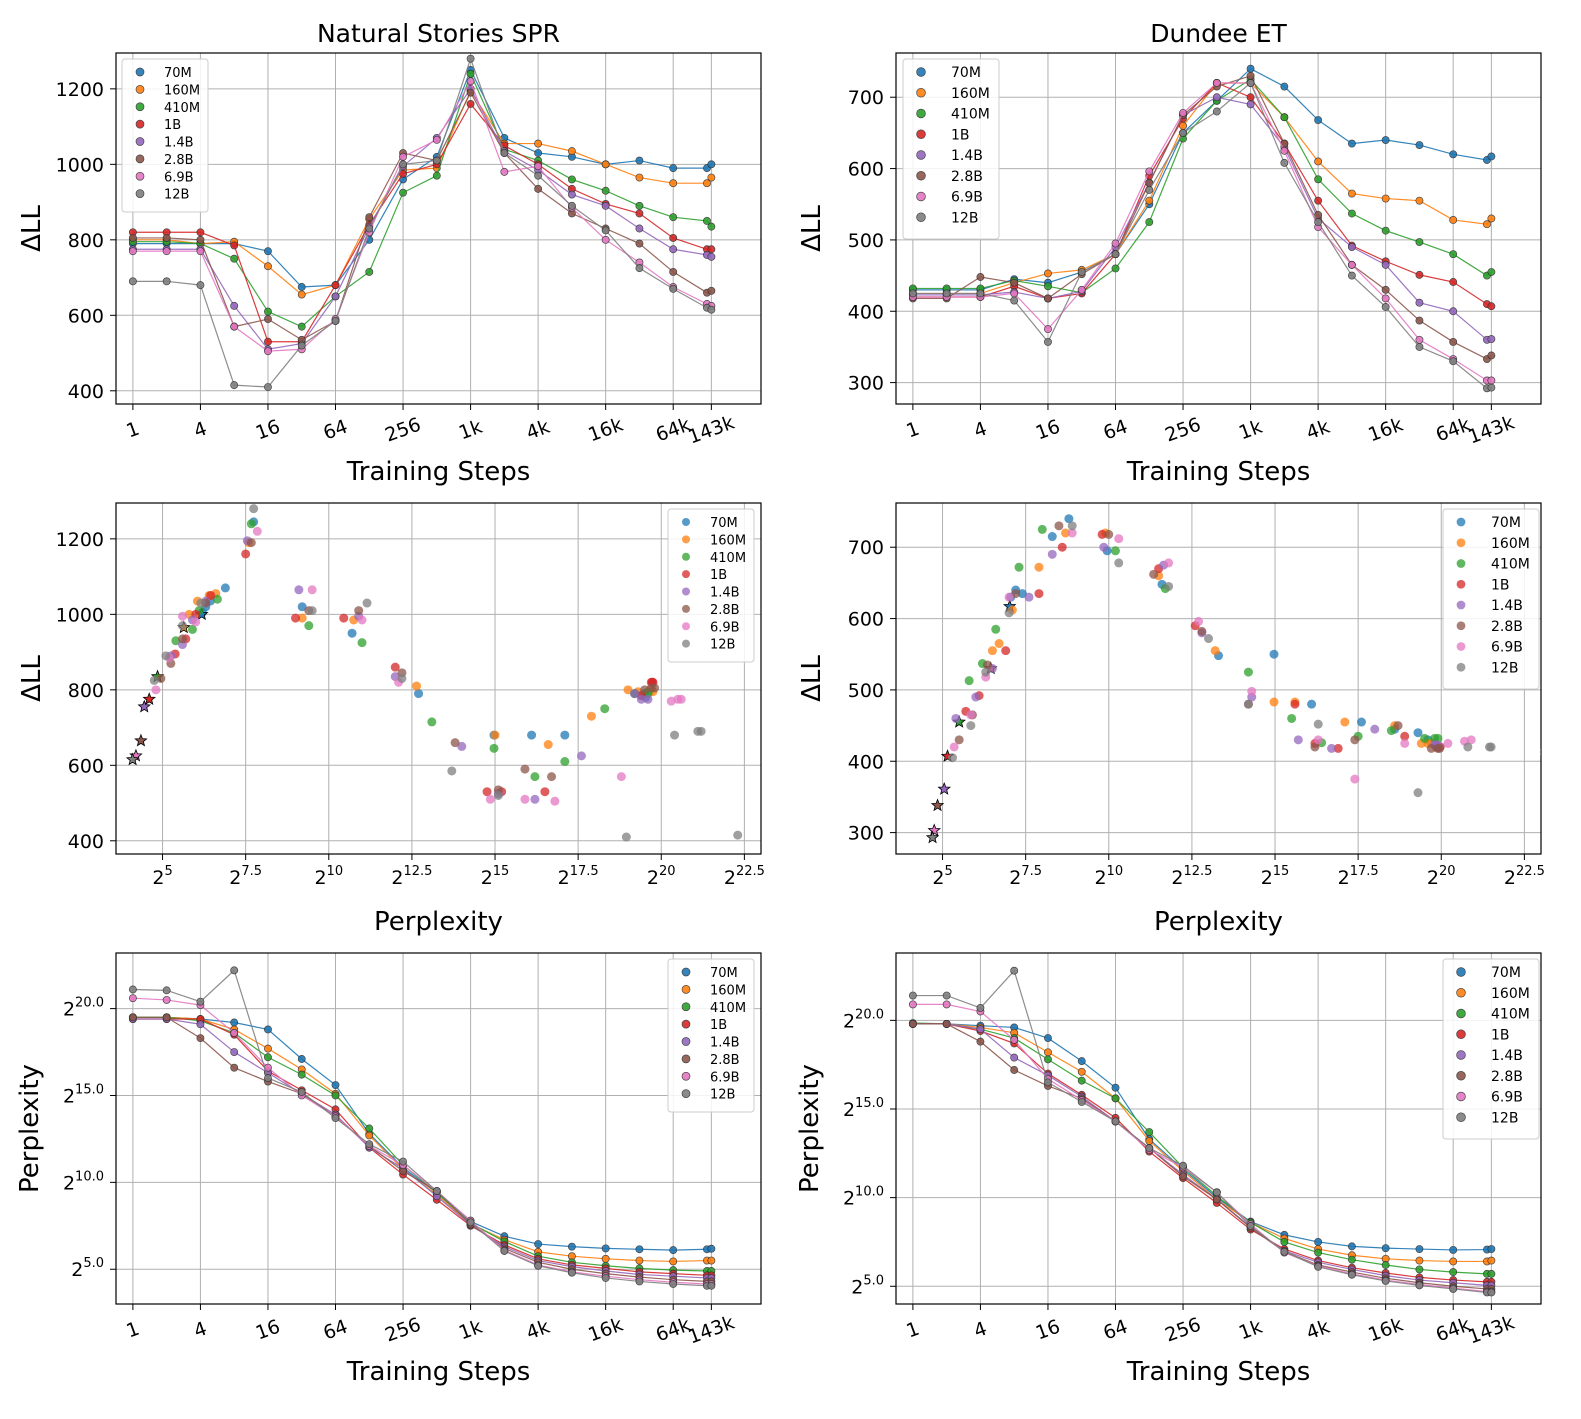 The height and width of the screenshot is (1419, 1581). Describe the element at coordinates (949, 198) in the screenshot. I see `legend-item-6-9b: 6.9B` at that location.